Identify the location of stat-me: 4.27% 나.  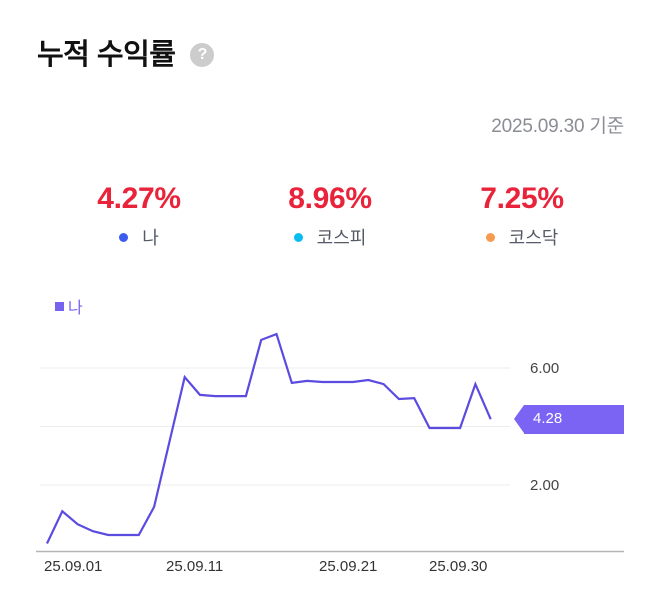
(139, 215).